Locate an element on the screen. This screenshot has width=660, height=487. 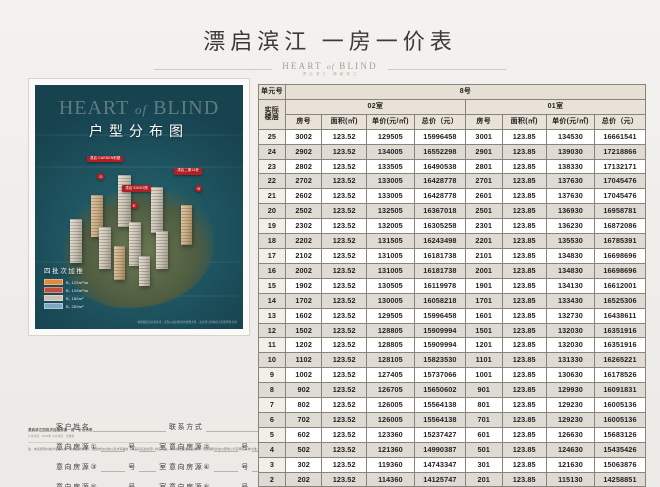
cell-floor: 7 is located at coordinates (272, 405).